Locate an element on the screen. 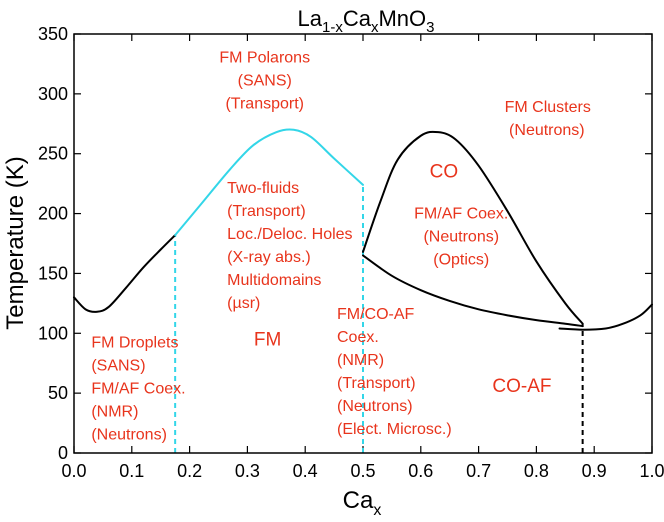  x-axis-title: Cax is located at coordinates (362, 503).